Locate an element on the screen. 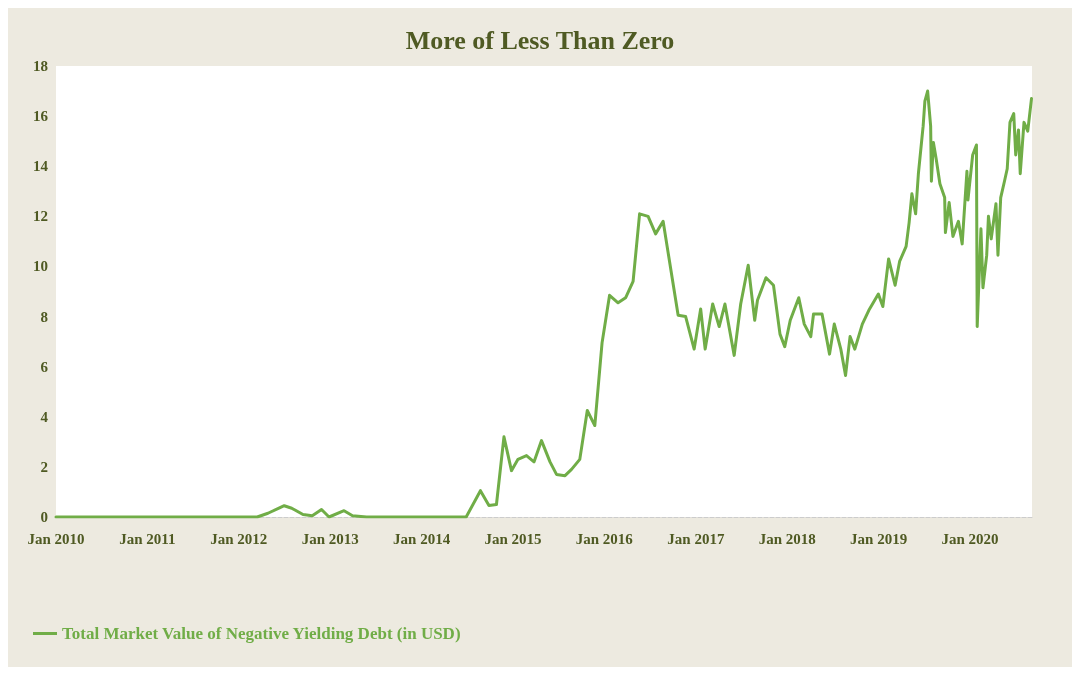 The height and width of the screenshot is (675, 1080). legend-label: Total Market Value of Negative Yielding Debt (in USD) is located at coordinates (261, 633).